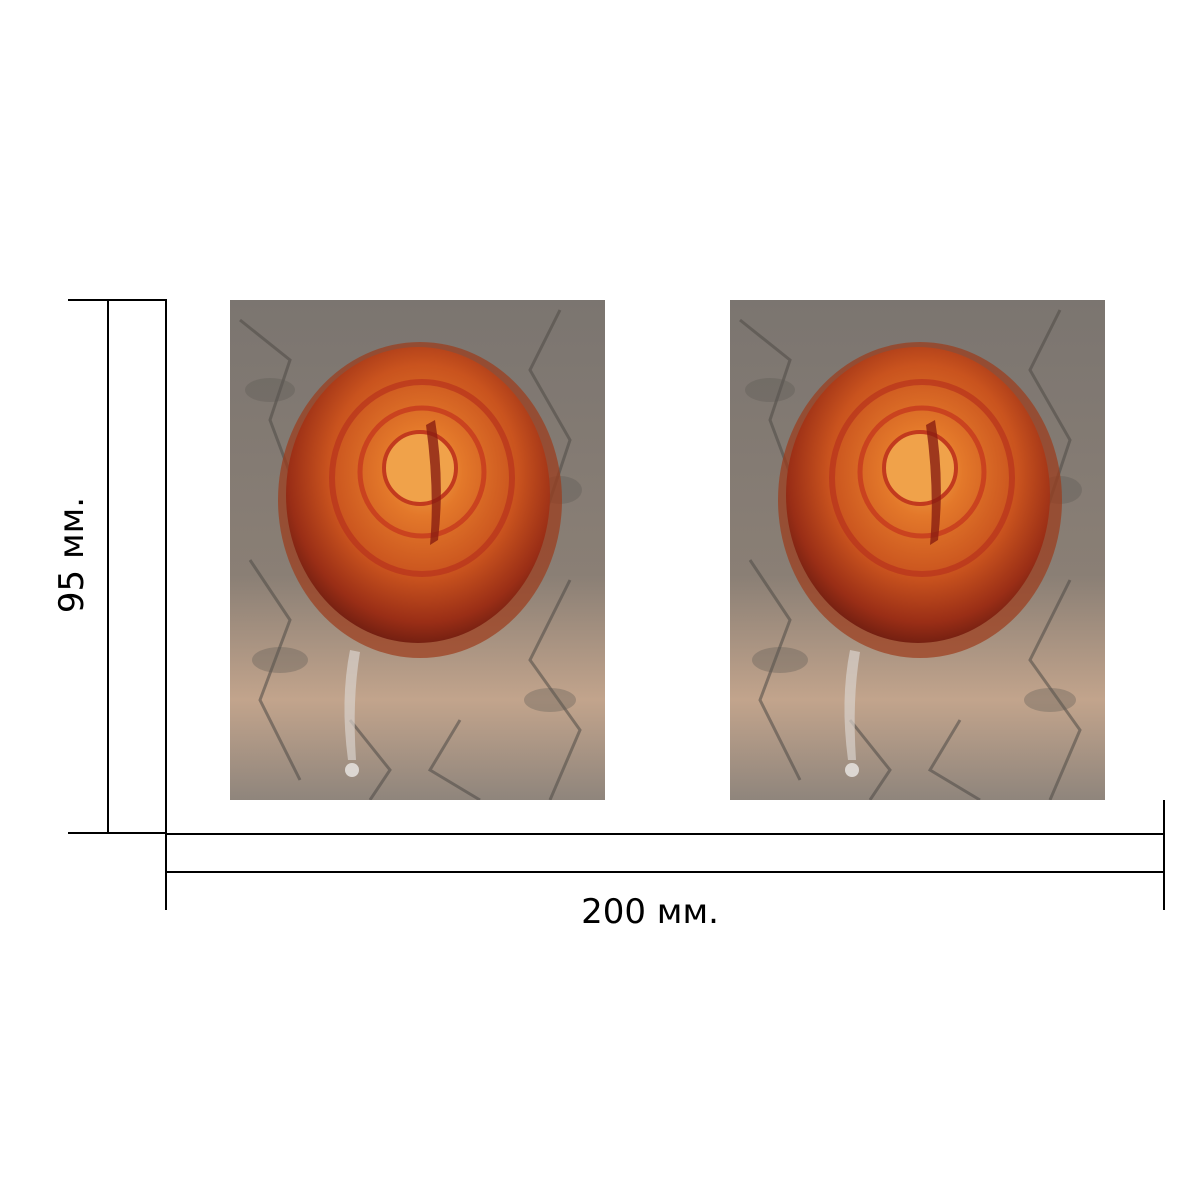 The height and width of the screenshot is (1200, 1200). Describe the element at coordinates (650, 912) in the screenshot. I see `width-dimension-label: 200 мм.` at that location.